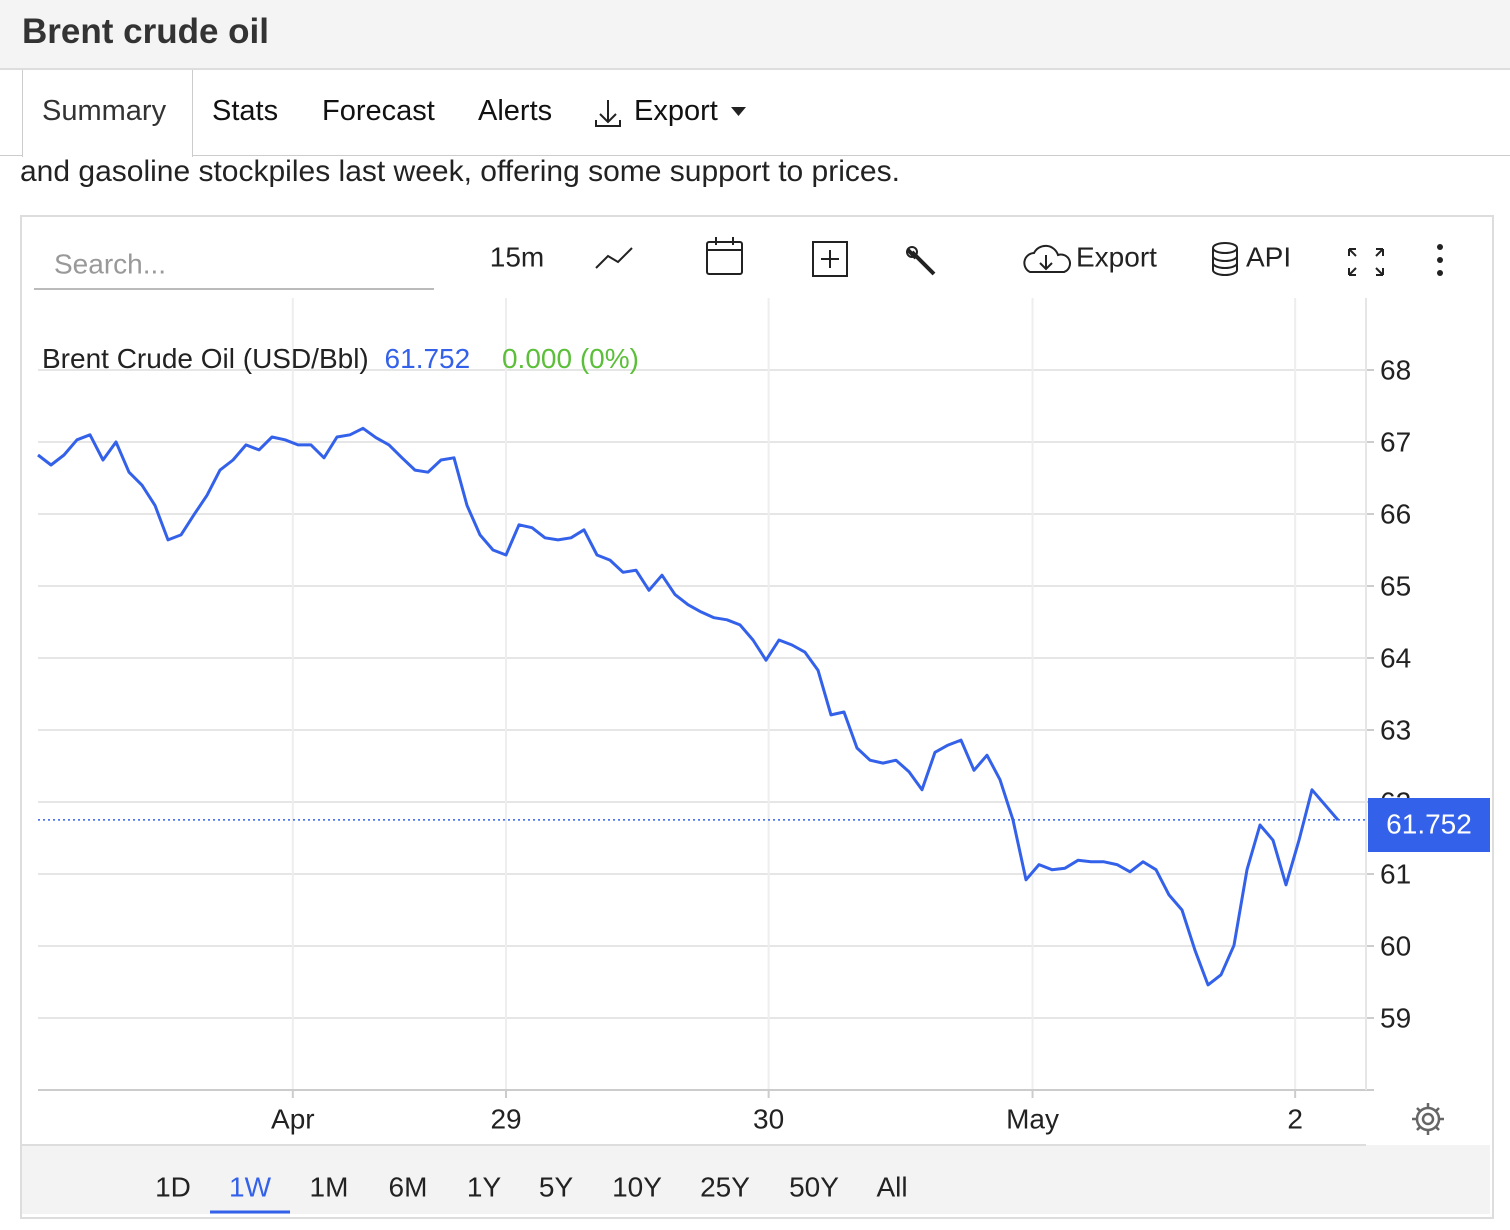  I want to click on download-icon, so click(608, 113).